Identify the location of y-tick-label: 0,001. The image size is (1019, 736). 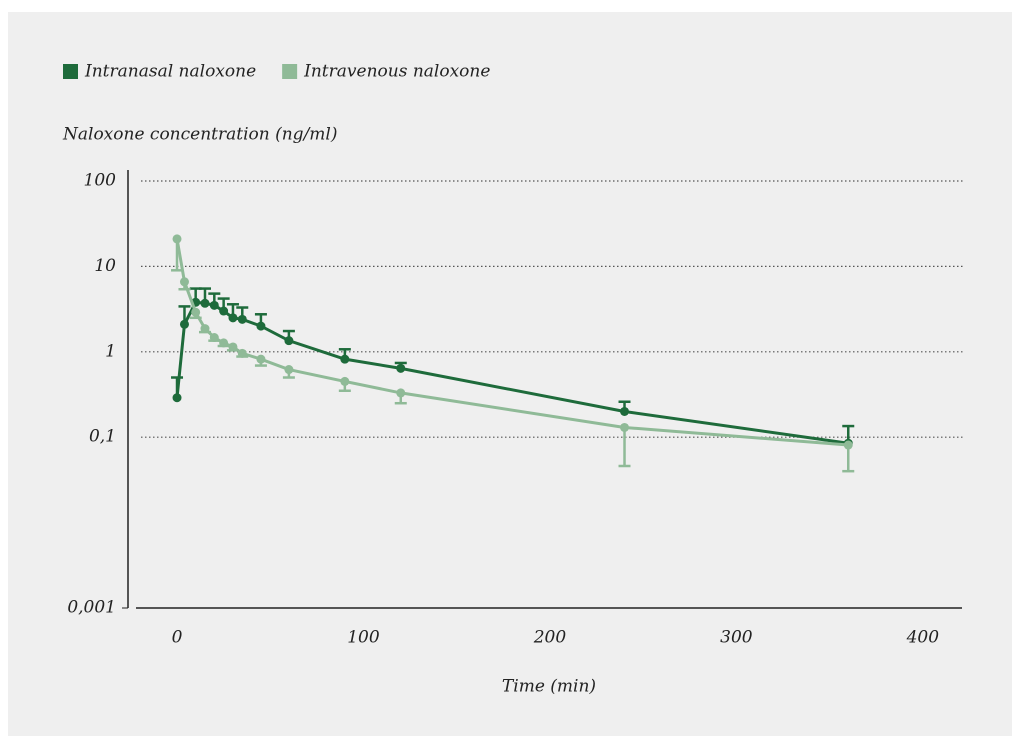
(91, 608).